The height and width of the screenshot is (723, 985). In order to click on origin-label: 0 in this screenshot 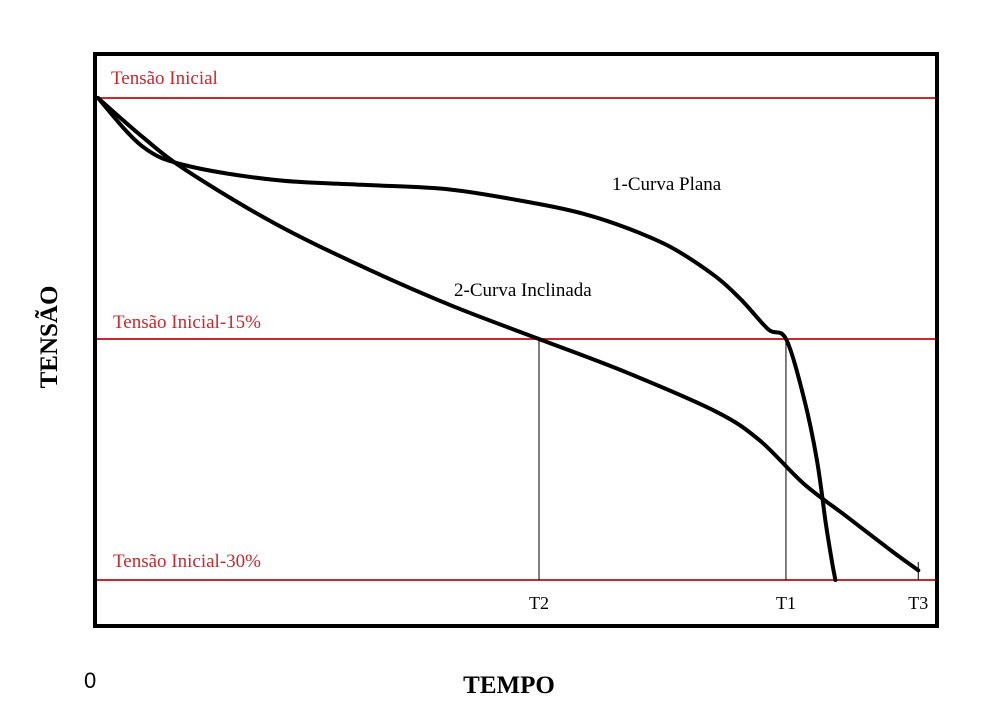, I will do `click(90, 680)`.